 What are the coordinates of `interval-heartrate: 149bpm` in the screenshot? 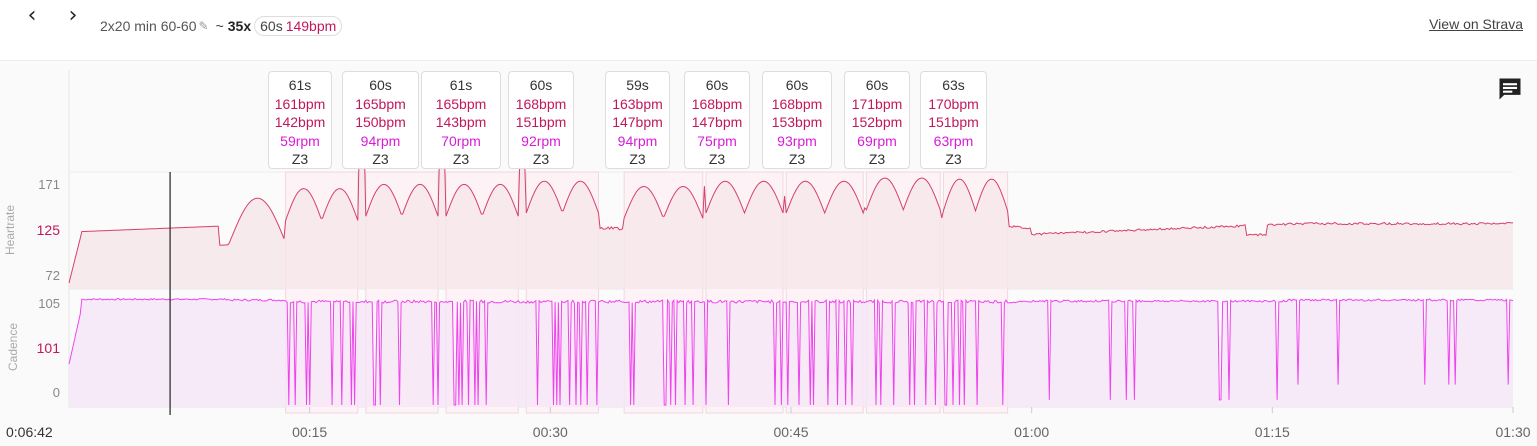 It's located at (311, 26).